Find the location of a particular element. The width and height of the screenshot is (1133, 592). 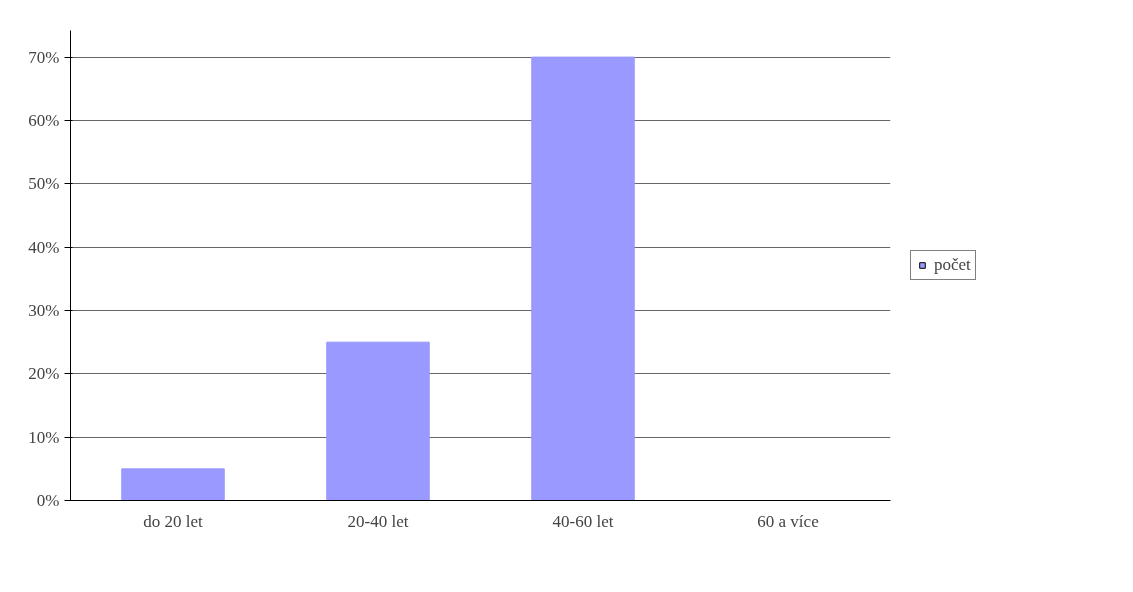

x-tick-label: 20-40 let is located at coordinates (378, 521).